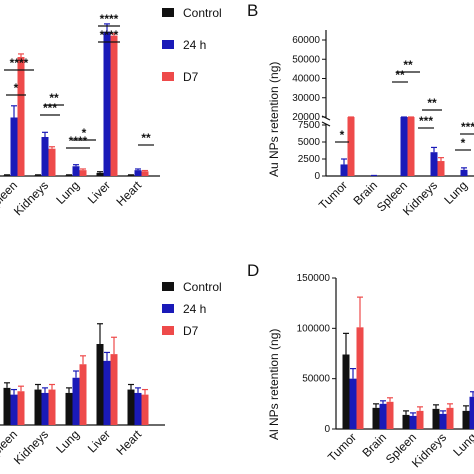  What do you see at coordinates (138, 408) in the screenshot?
I see `bar-24h-heart` at bounding box center [138, 408].